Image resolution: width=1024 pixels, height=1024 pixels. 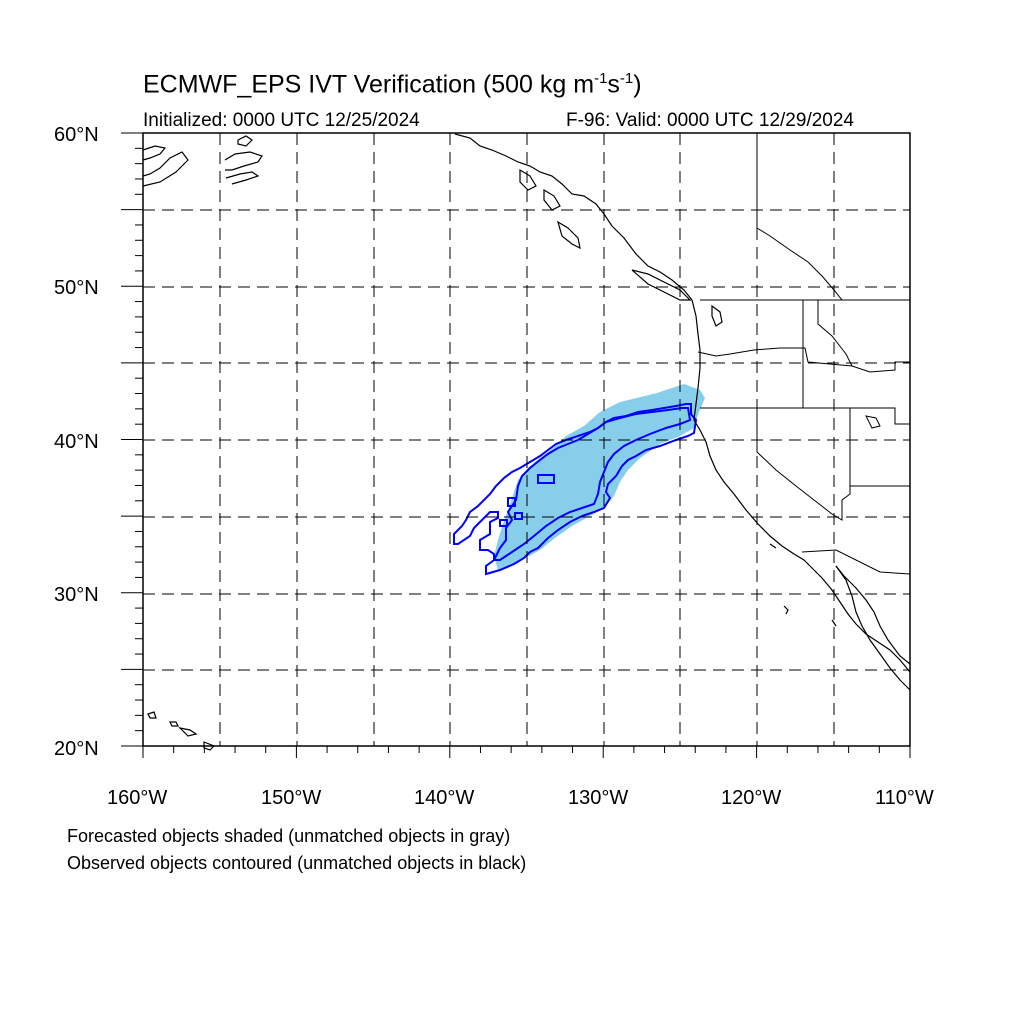 What do you see at coordinates (137, 798) in the screenshot?
I see `lon-label-160w: 160°W` at bounding box center [137, 798].